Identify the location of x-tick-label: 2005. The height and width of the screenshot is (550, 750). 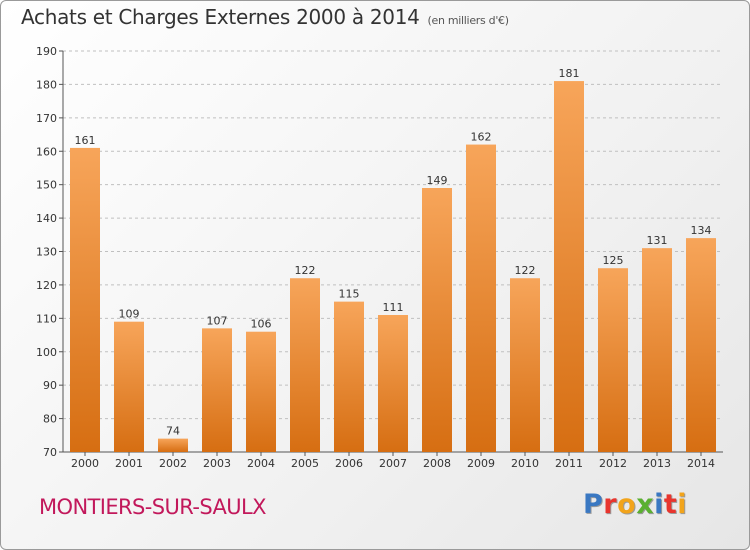
(305, 463).